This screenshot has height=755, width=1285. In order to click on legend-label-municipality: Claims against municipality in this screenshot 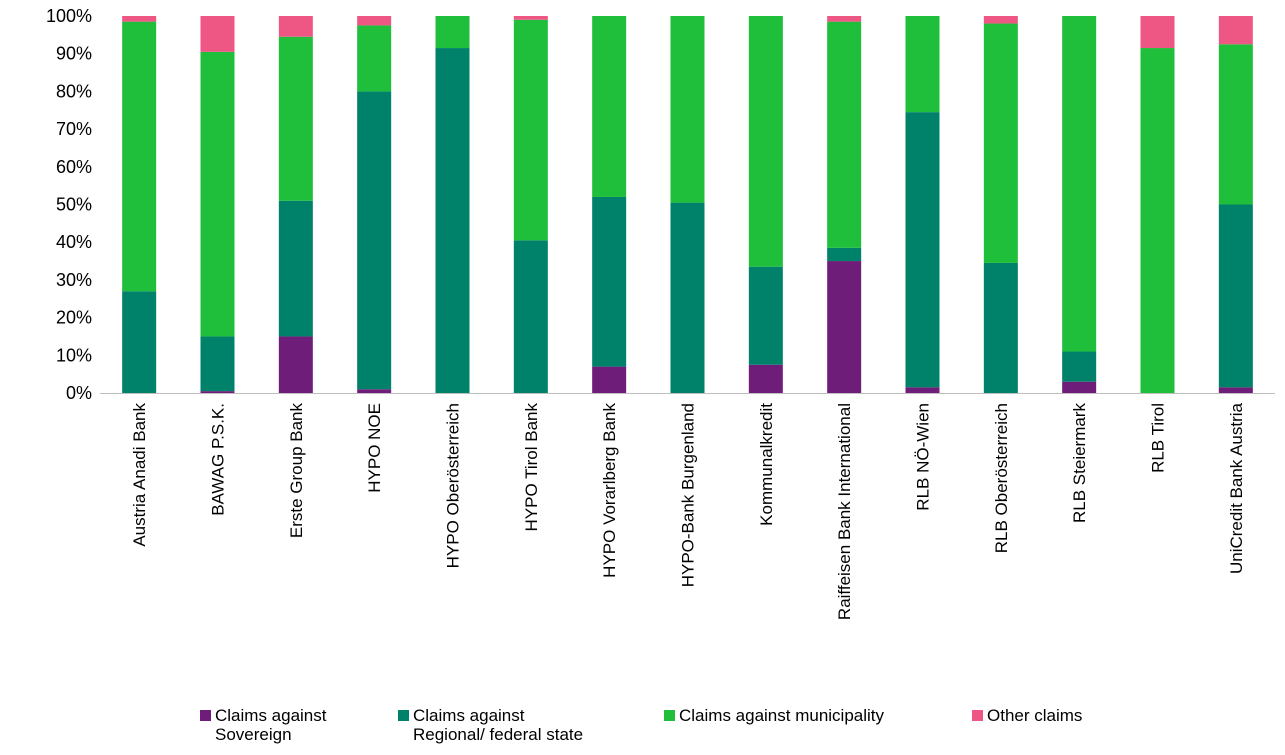, I will do `click(814, 715)`.